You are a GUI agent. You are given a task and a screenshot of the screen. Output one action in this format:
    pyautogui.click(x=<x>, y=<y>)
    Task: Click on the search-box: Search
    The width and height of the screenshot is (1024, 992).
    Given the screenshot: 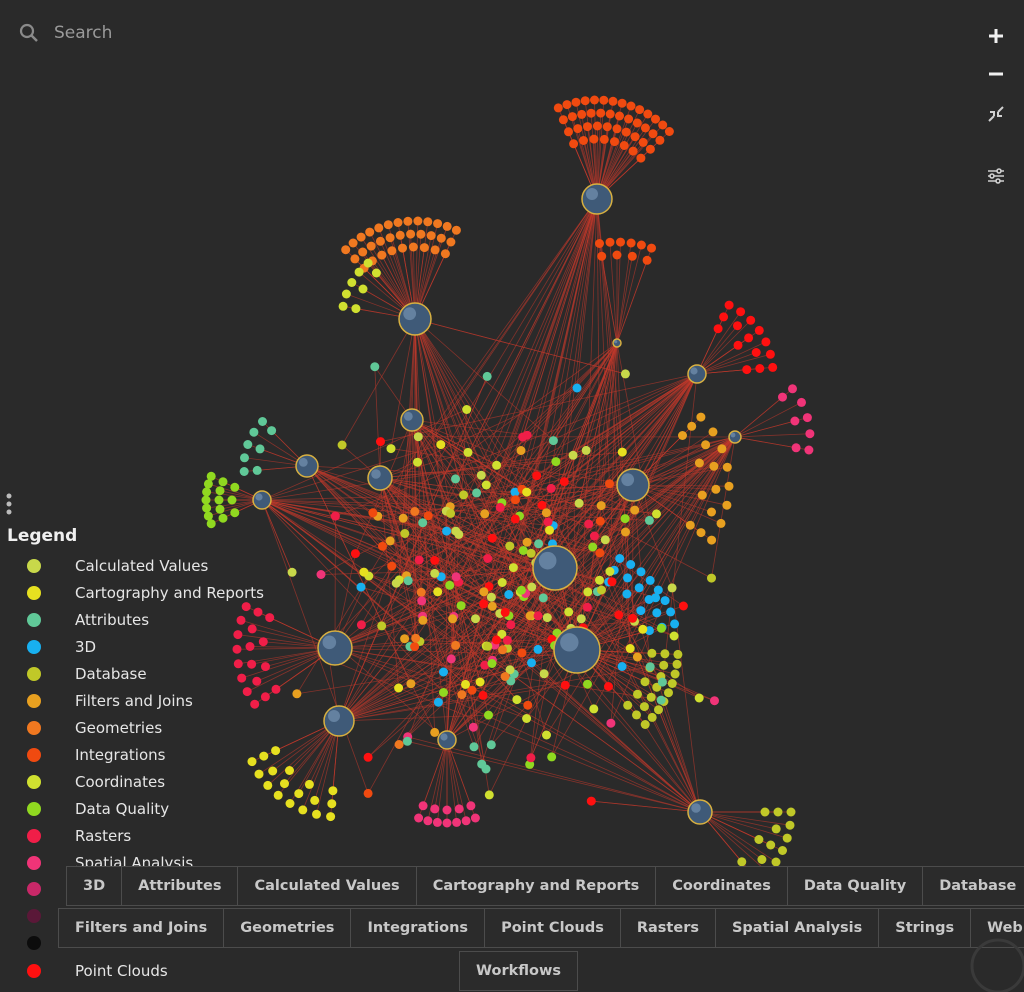 What is the action you would take?
    pyautogui.click(x=168, y=33)
    